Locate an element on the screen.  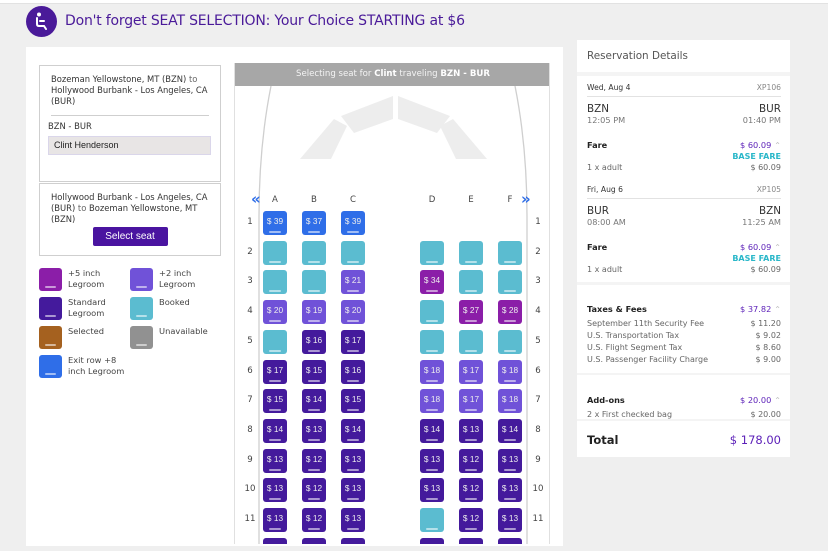
seat-7E: $ 17 is located at coordinates (471, 401).